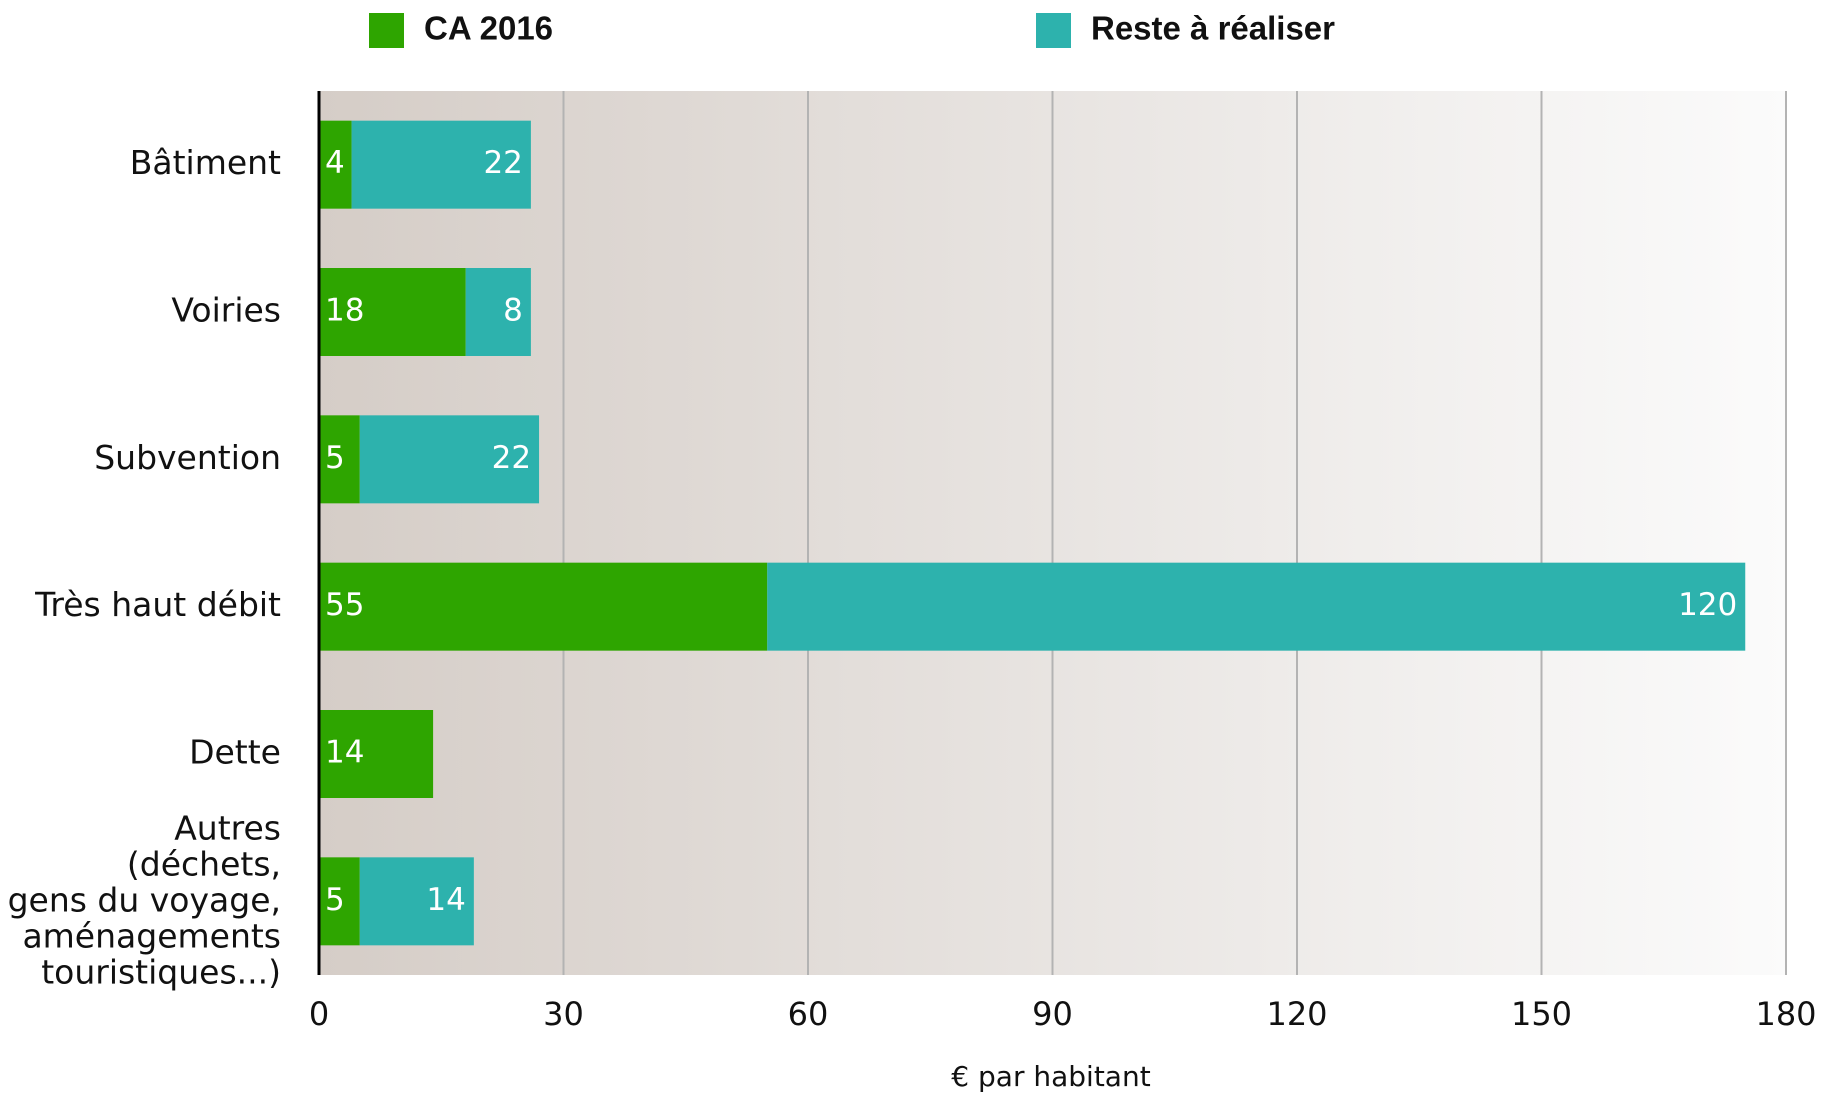 Image resolution: width=1821 pixels, height=1096 pixels. What do you see at coordinates (319, 1014) in the screenshot?
I see `x-tick-label: 0` at bounding box center [319, 1014].